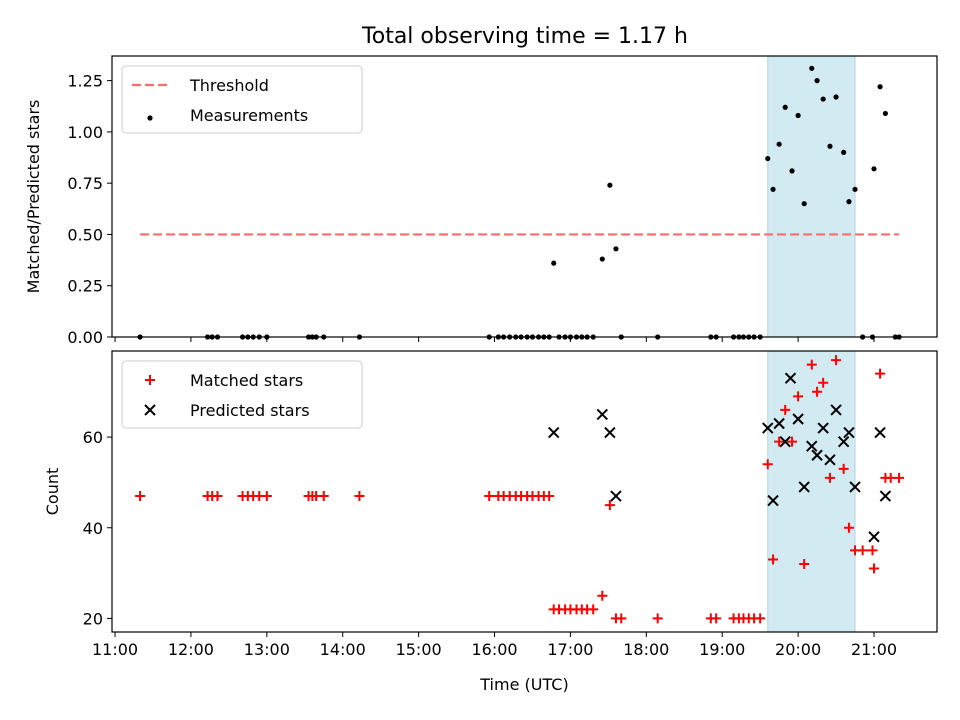  I want to click on y-tick-label: 0.75, so click(85, 183).